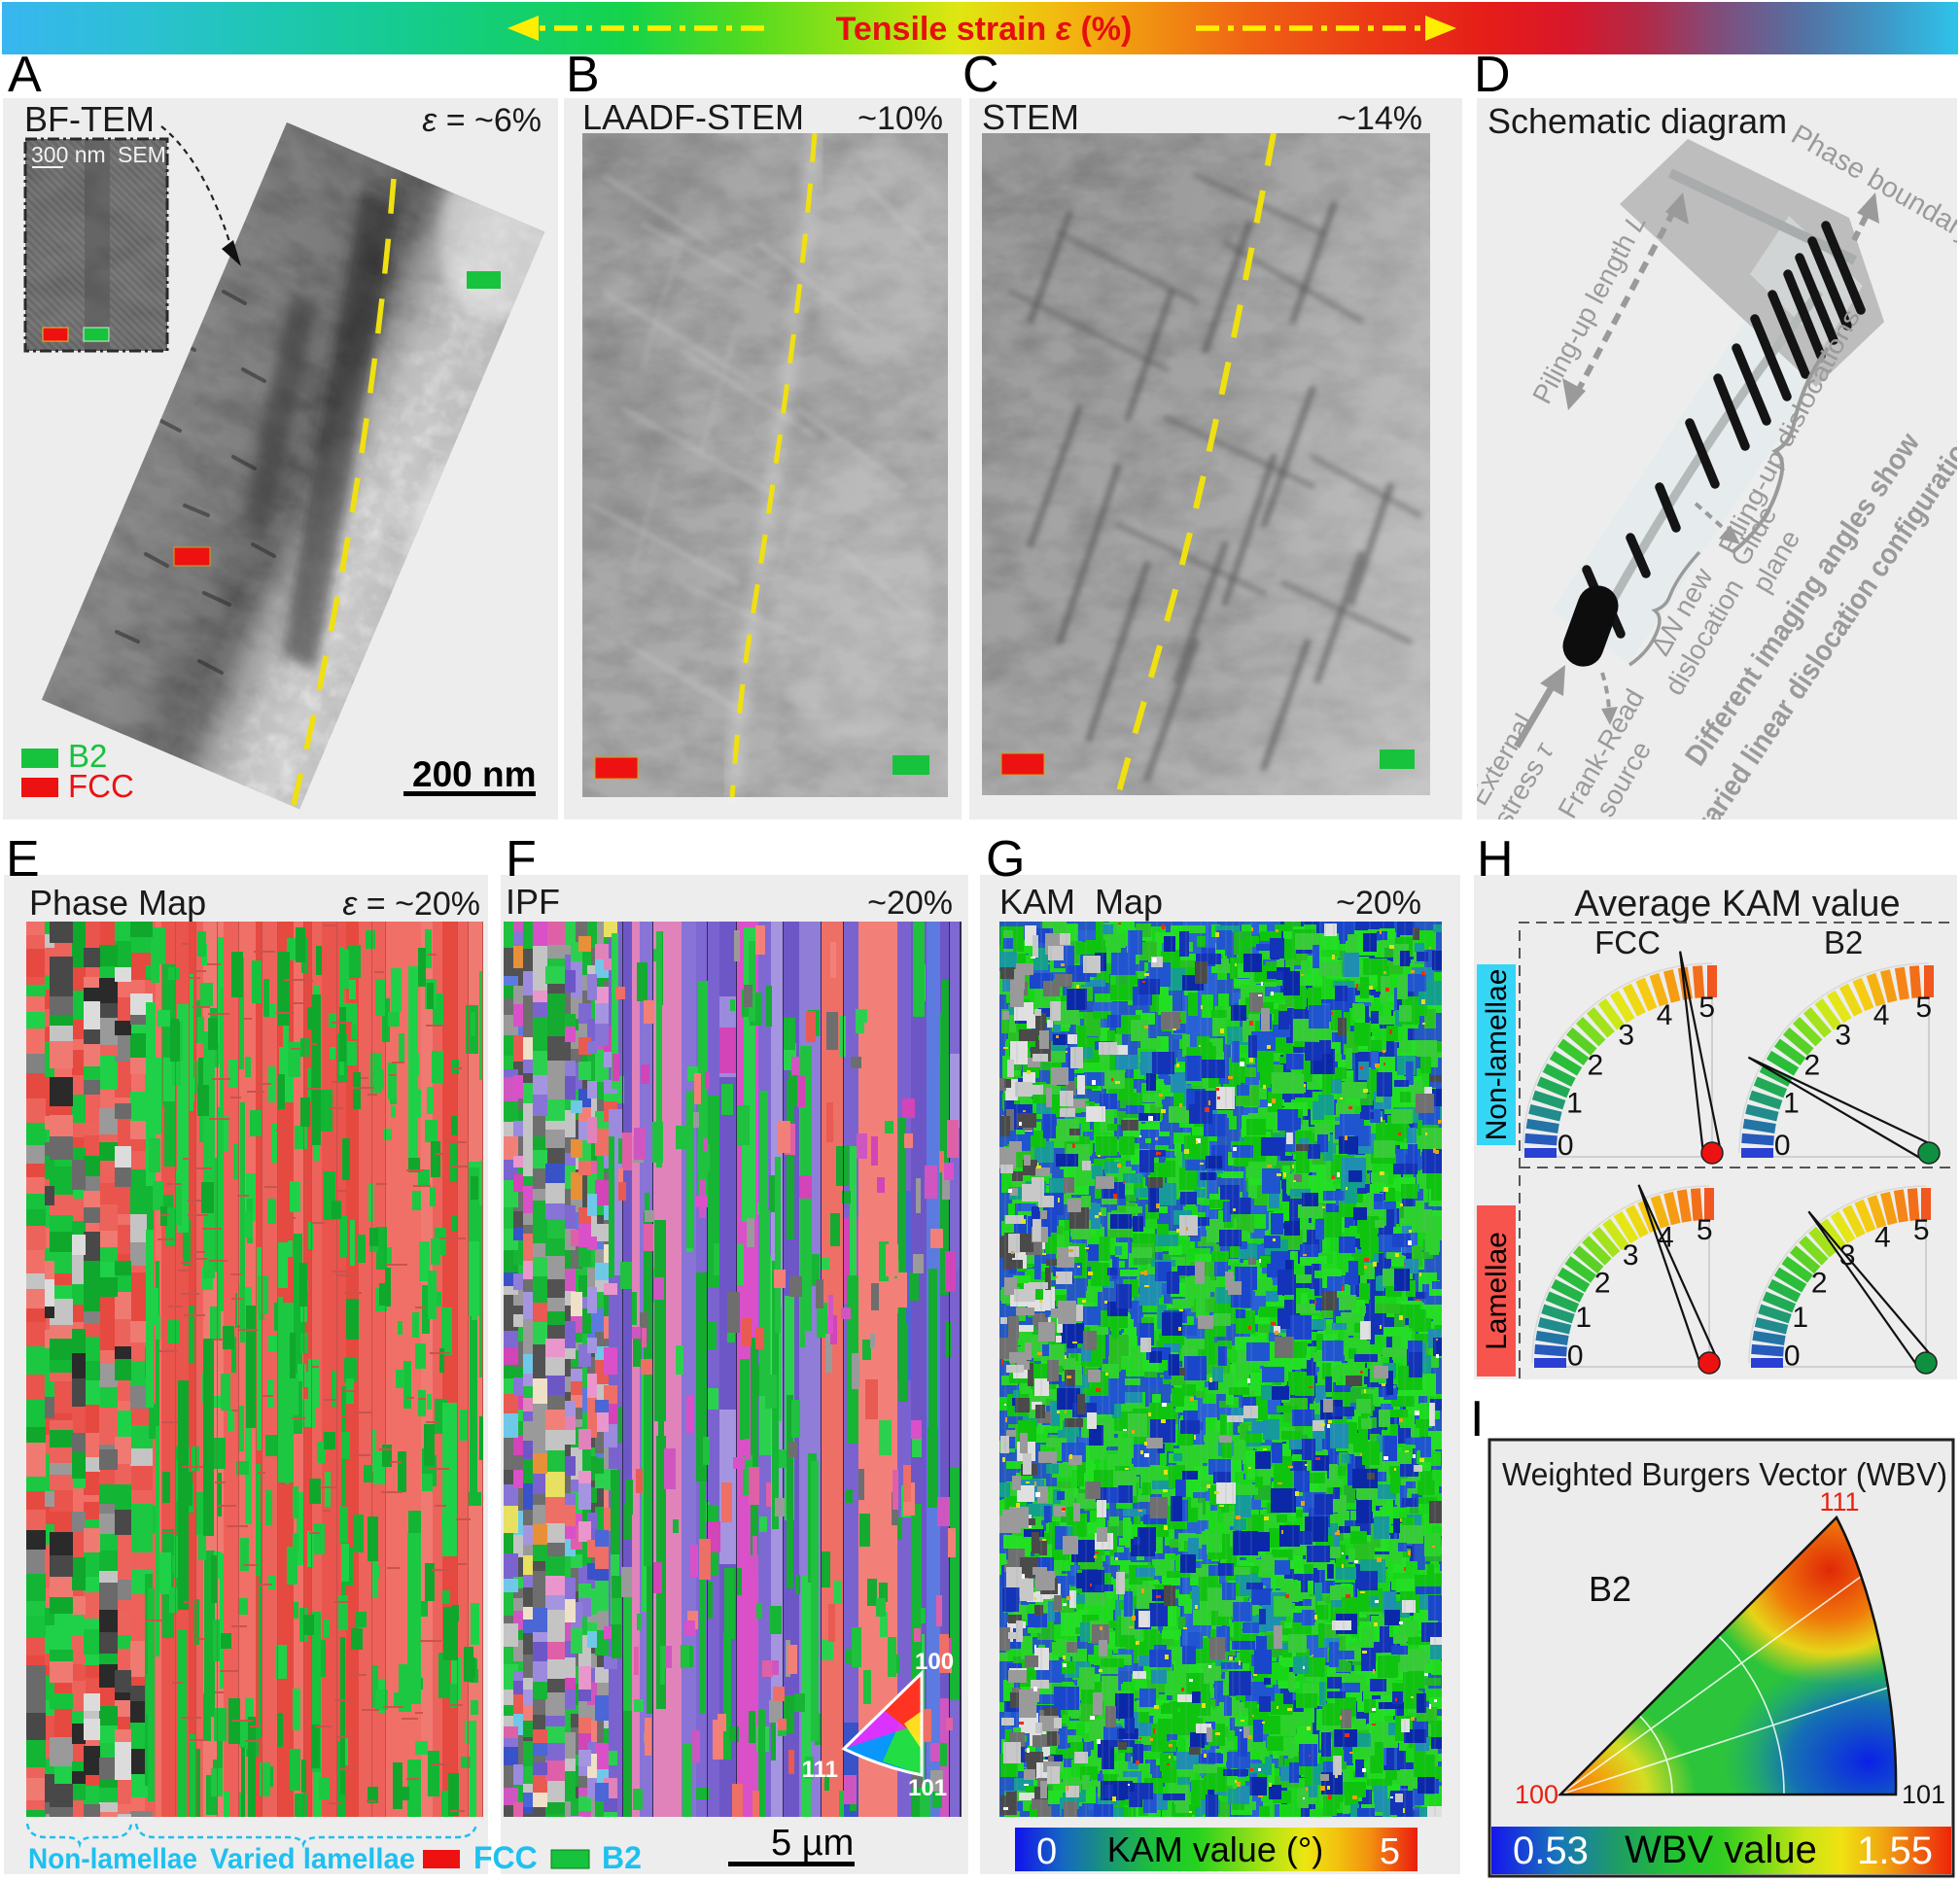 The height and width of the screenshot is (1882, 1960). What do you see at coordinates (533, 902) in the screenshot?
I see `svg-text: IPF` at bounding box center [533, 902].